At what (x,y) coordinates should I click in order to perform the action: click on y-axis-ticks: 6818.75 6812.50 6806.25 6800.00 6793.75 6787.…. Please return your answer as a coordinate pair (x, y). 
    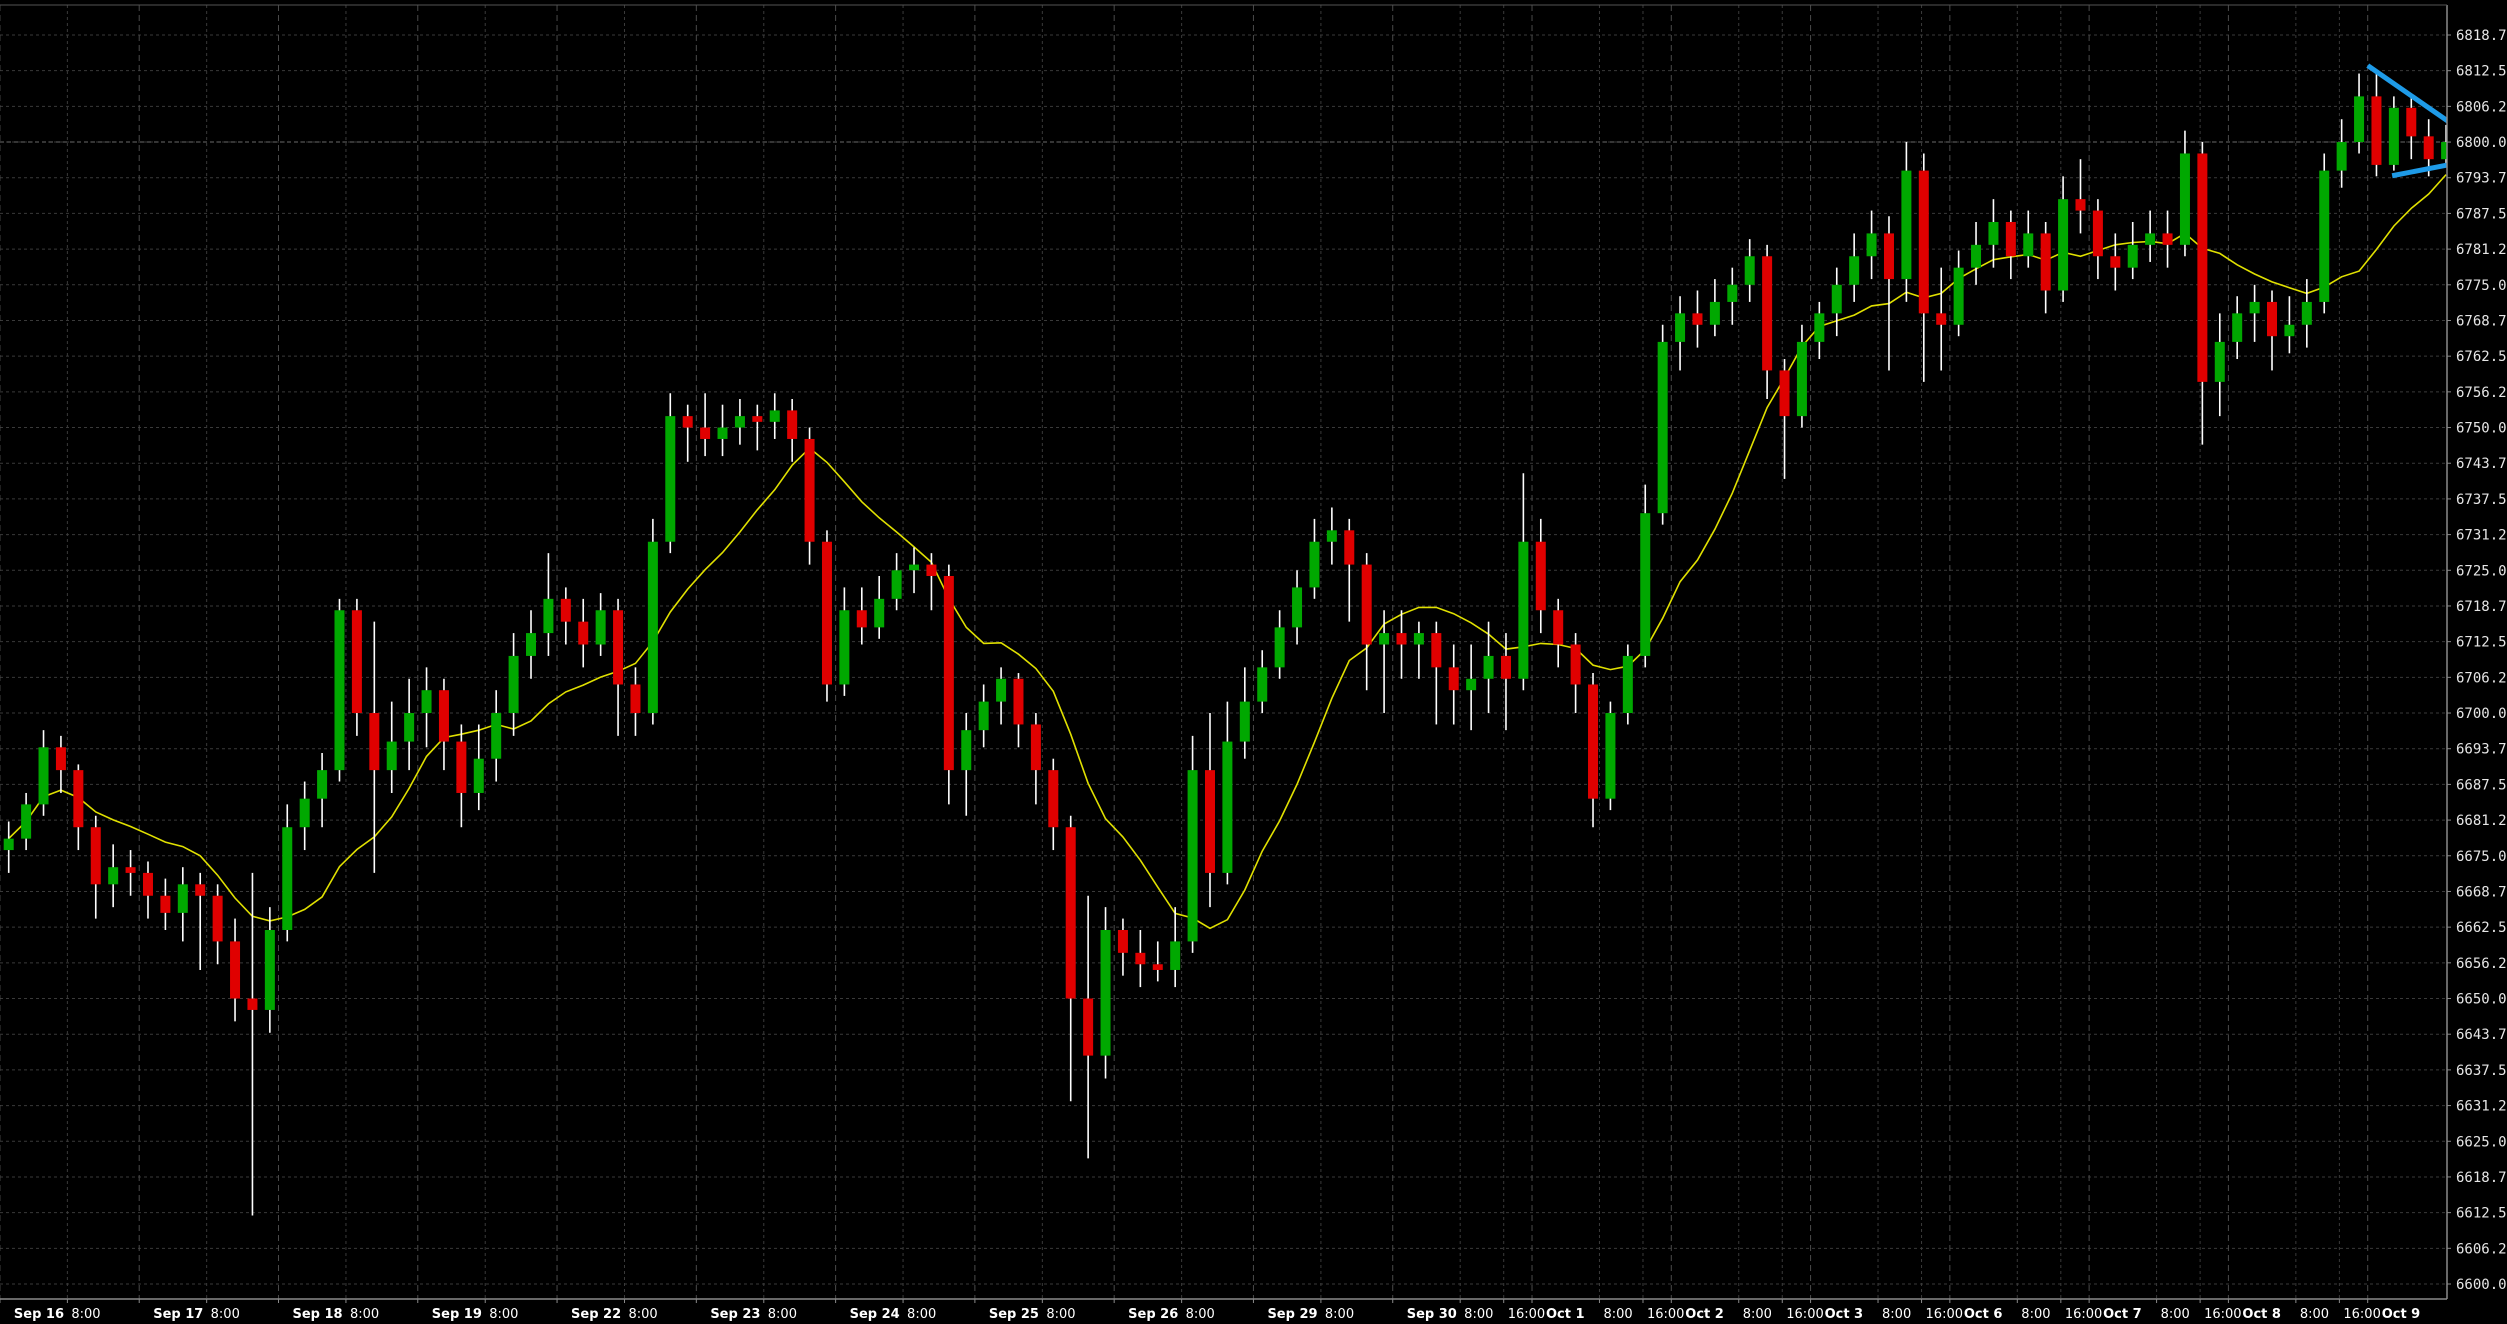
    Looking at the image, I should click on (2477, 660).